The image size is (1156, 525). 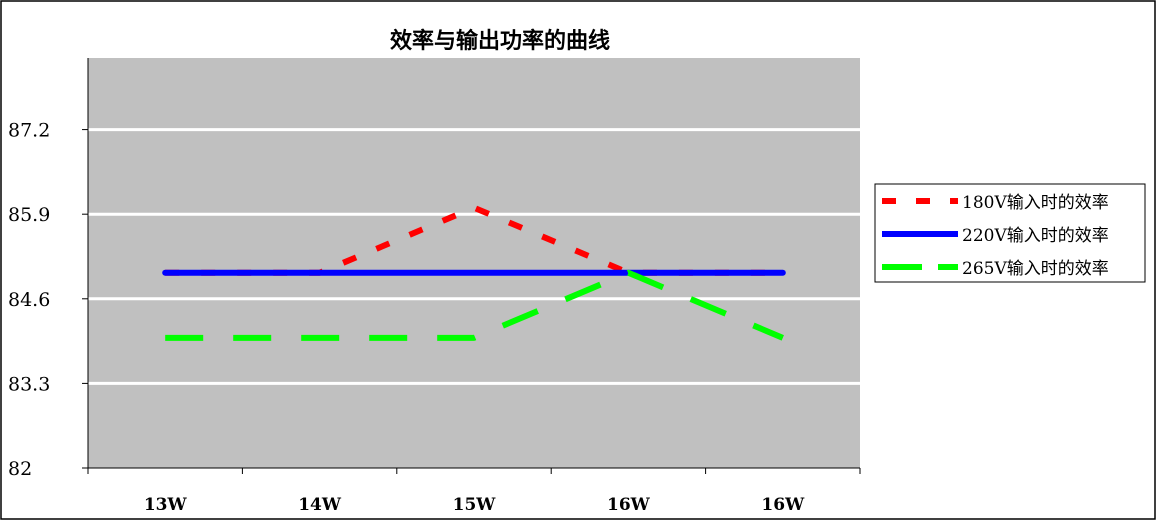 I want to click on chart-title: 效率与输出功率的曲线, so click(x=500, y=41).